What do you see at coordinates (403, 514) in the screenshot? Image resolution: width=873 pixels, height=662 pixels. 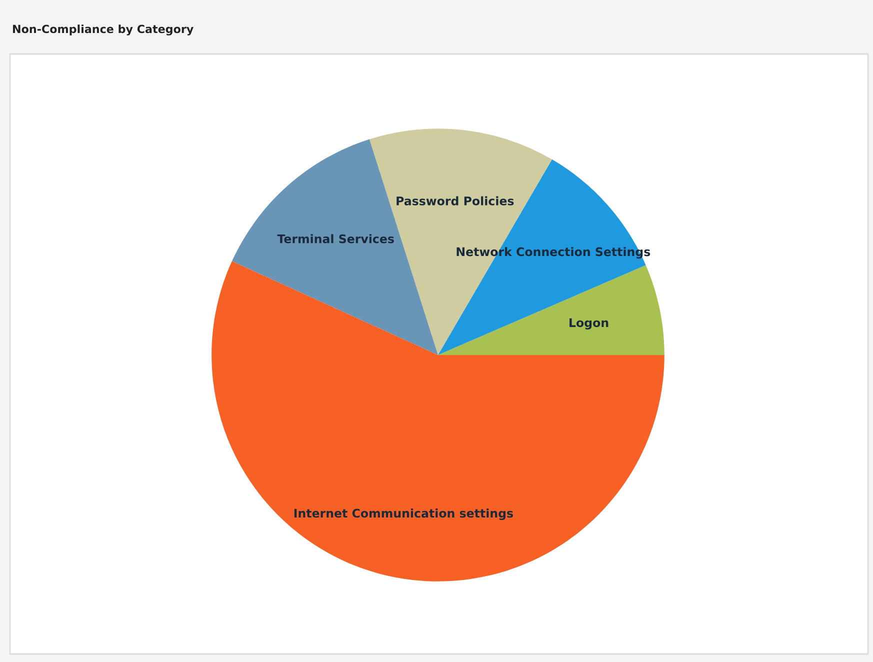 I see `slice-label: Internet Communication settings` at bounding box center [403, 514].